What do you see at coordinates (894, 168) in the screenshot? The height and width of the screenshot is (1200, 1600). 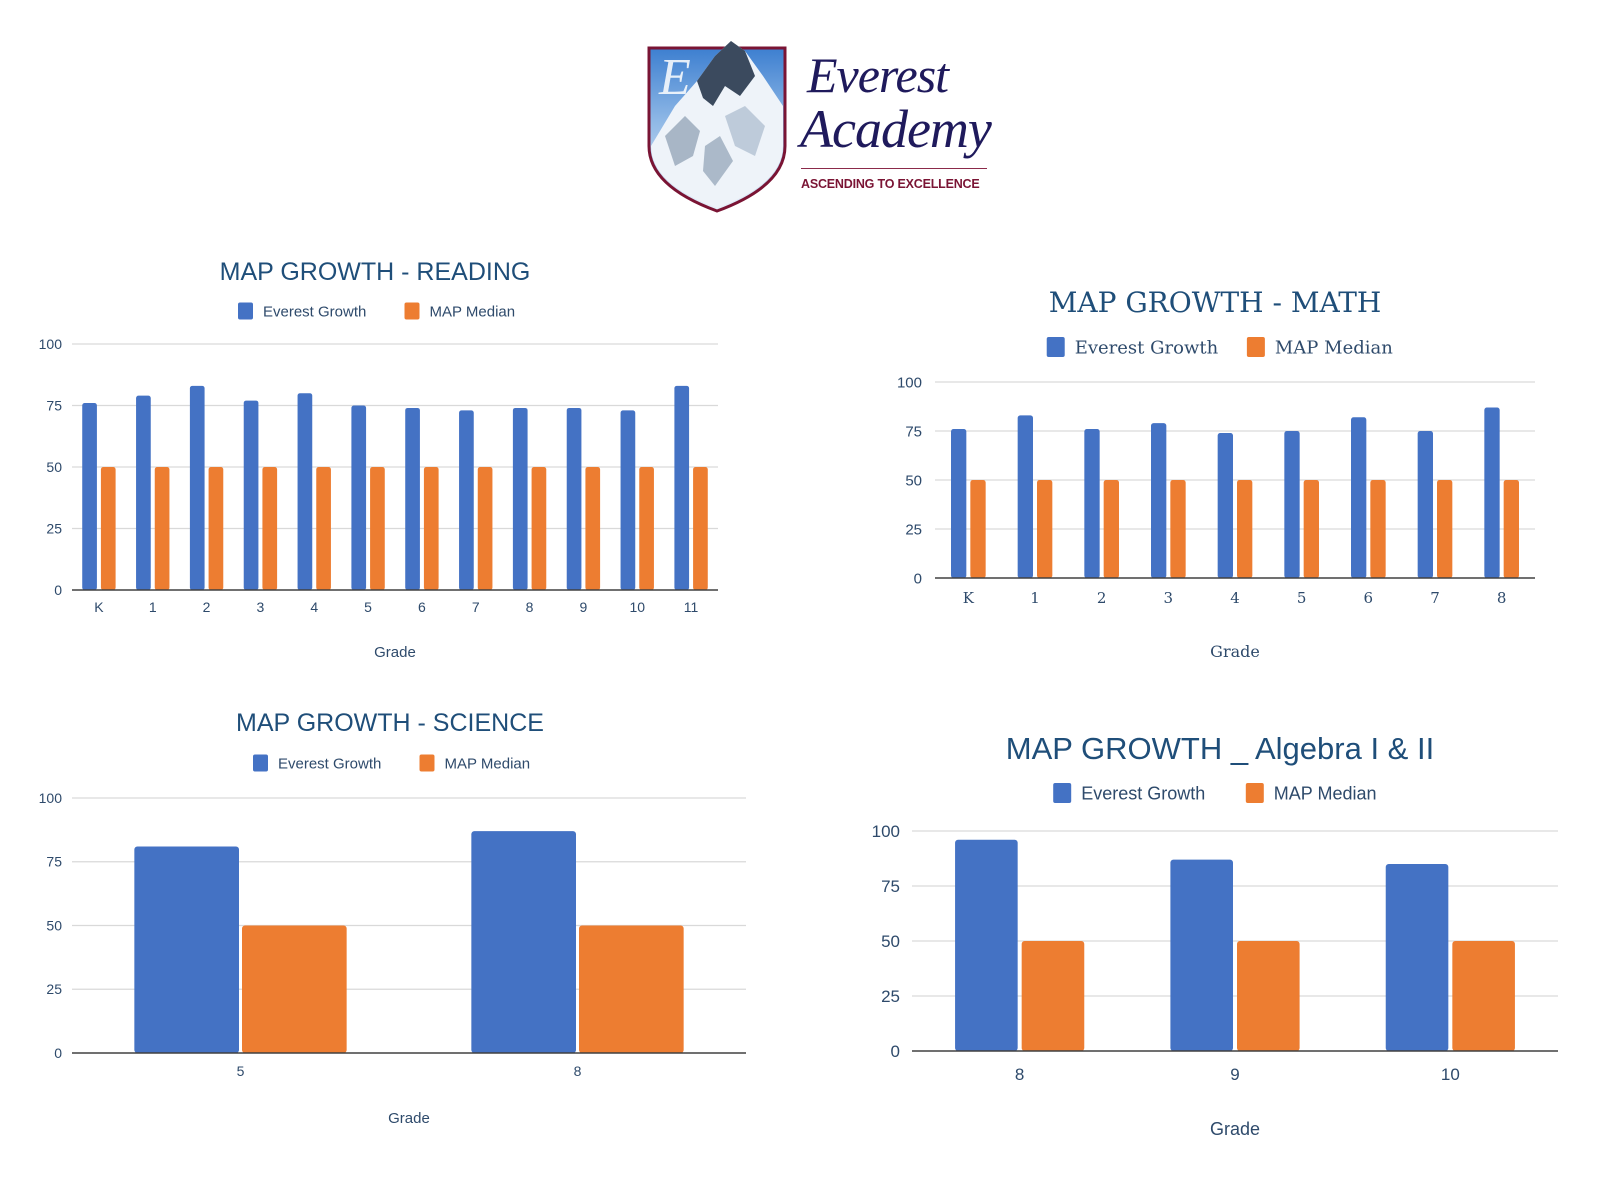 I see `logo-divider` at bounding box center [894, 168].